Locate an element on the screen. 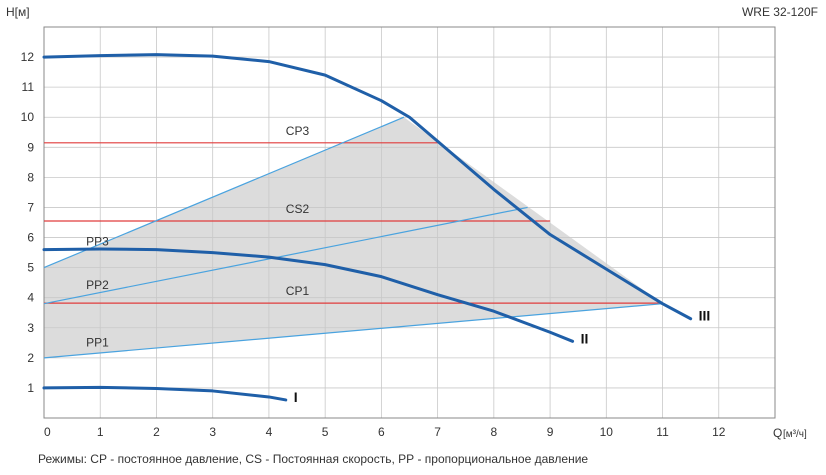 This screenshot has width=826, height=475. y-tick-label: 2 is located at coordinates (30, 358).